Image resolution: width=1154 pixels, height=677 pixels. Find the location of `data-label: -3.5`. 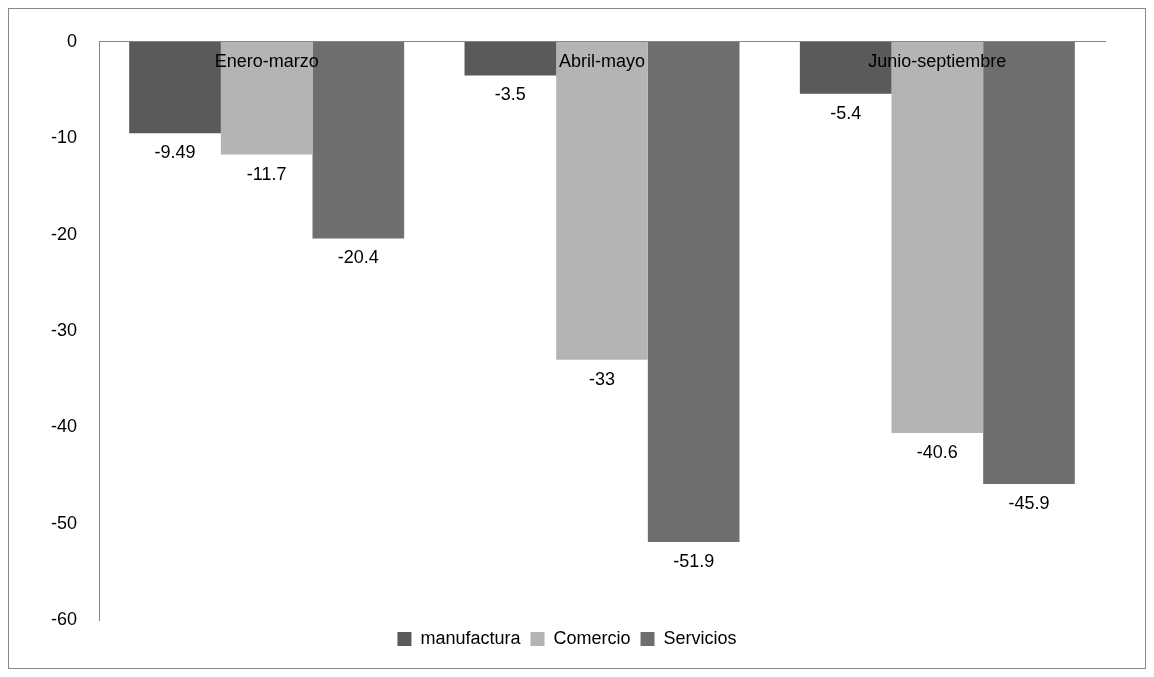

data-label: -3.5 is located at coordinates (510, 94).